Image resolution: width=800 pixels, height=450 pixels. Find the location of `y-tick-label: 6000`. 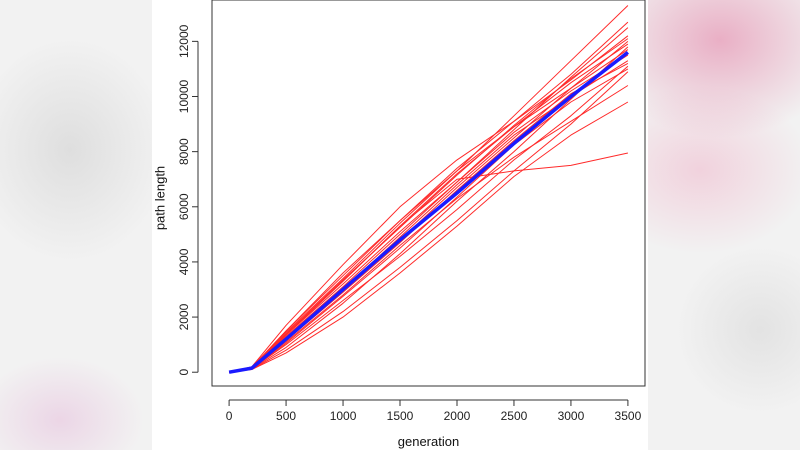

y-tick-label: 6000 is located at coordinates (184, 206).